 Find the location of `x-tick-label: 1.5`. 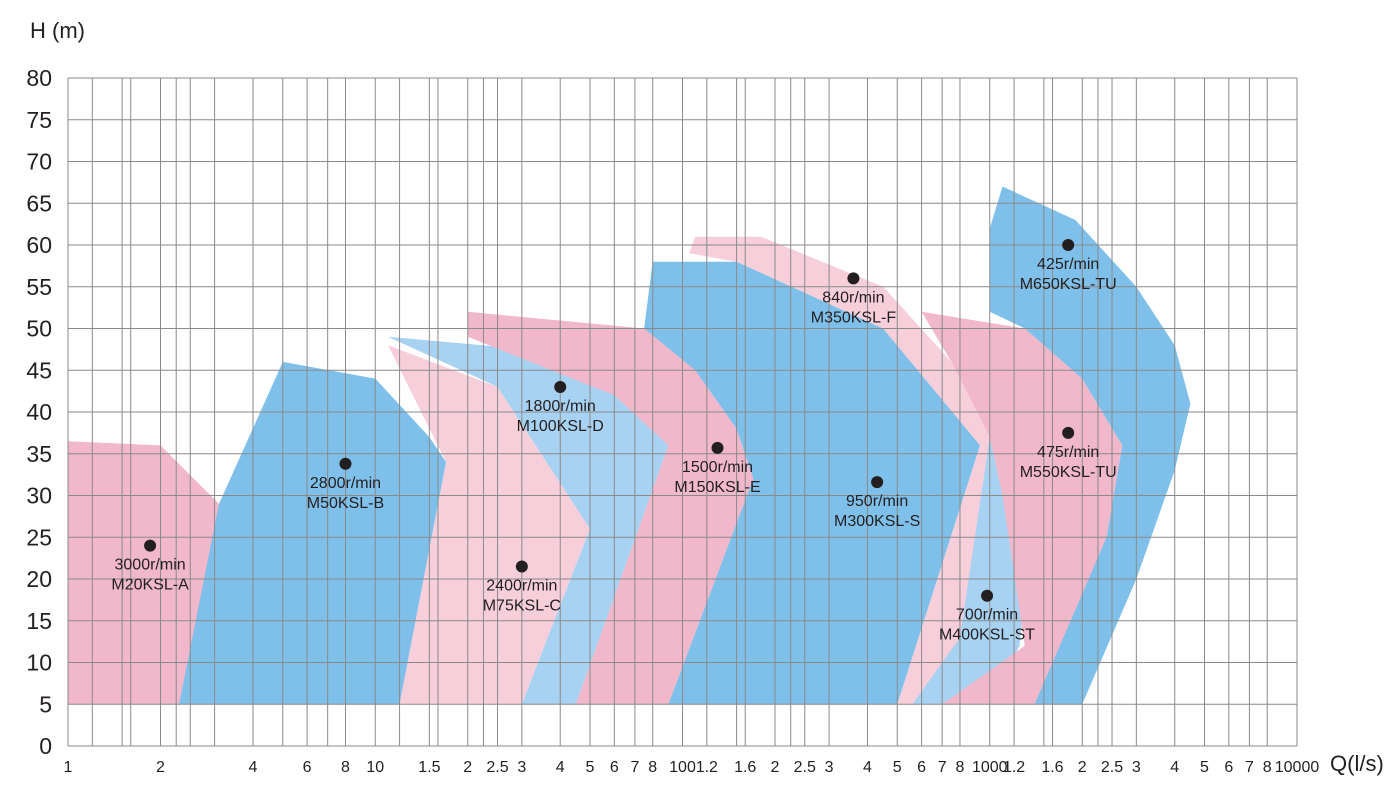

x-tick-label: 1.5 is located at coordinates (429, 767).